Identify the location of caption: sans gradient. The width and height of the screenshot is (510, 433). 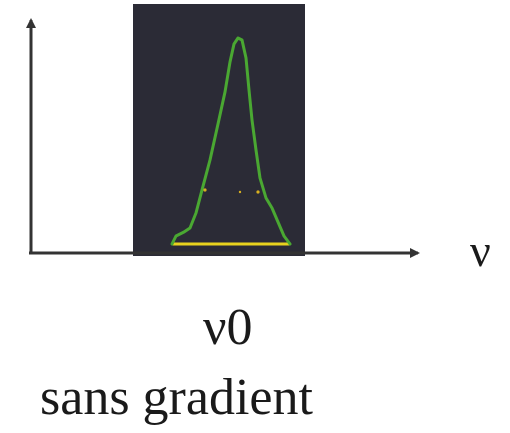
(176, 397).